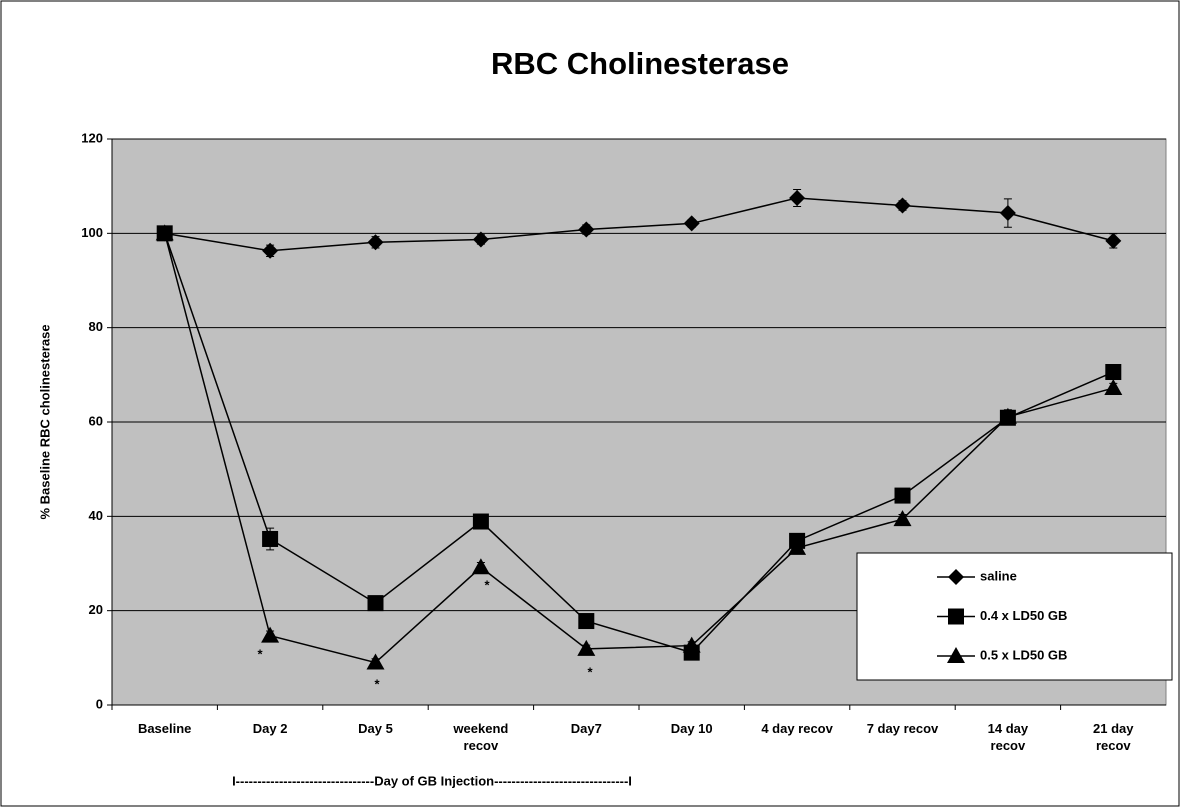 The width and height of the screenshot is (1181, 808). What do you see at coordinates (1113, 737) in the screenshot?
I see `x-tick-label: 21 day recov` at bounding box center [1113, 737].